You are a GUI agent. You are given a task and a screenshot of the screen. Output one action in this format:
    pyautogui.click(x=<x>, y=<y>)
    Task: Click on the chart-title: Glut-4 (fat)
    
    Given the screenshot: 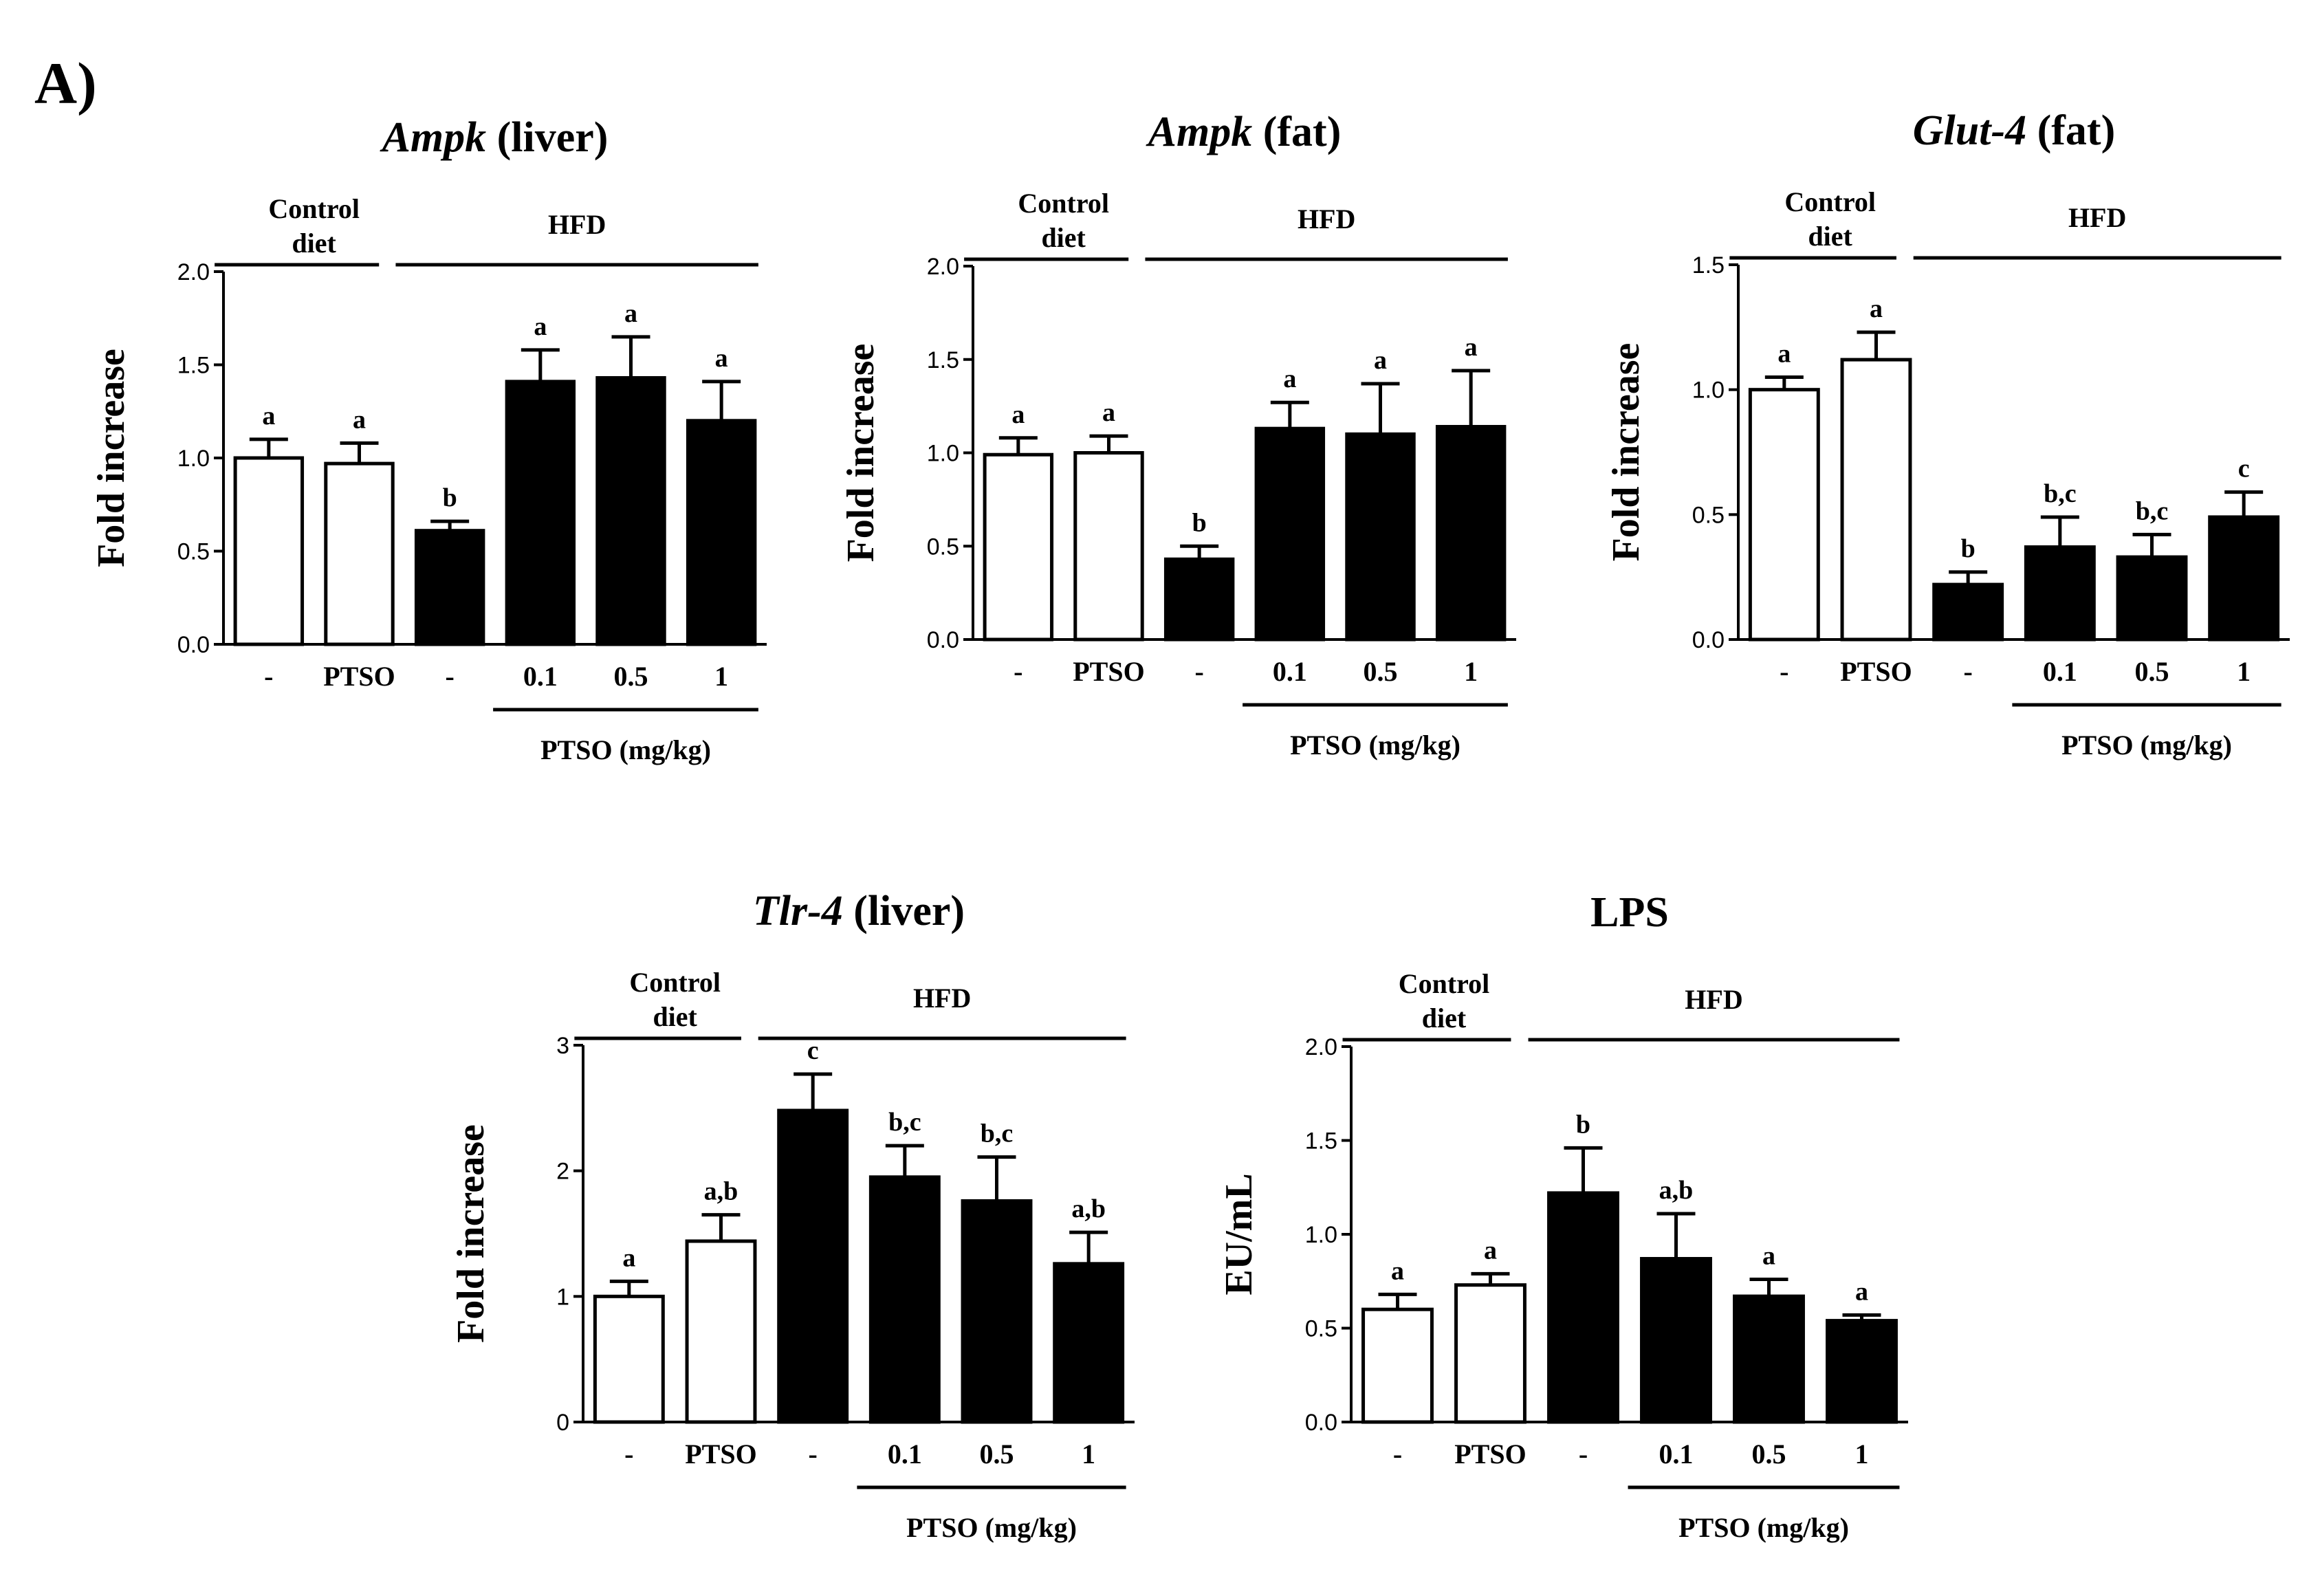 What is the action you would take?
    pyautogui.click(x=2014, y=130)
    